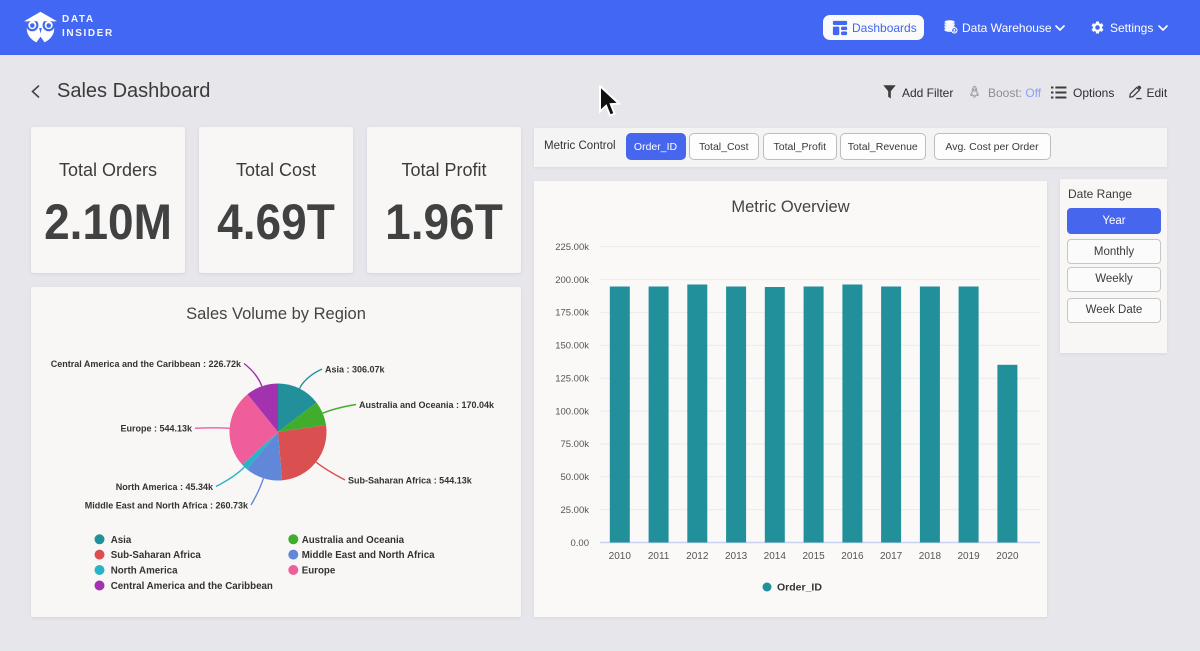 Image resolution: width=1200 pixels, height=651 pixels. I want to click on svg-text: 0.00, so click(580, 543).